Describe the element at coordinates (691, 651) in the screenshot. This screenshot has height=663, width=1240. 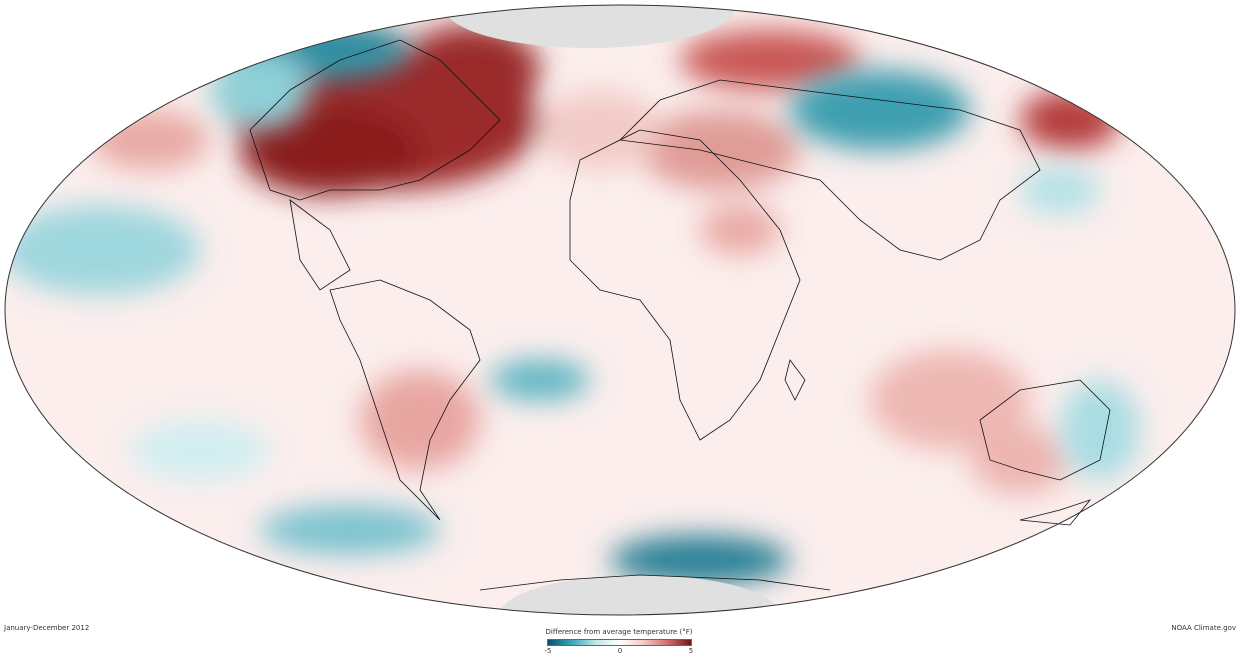
I see `legend-tick-max: 5` at that location.